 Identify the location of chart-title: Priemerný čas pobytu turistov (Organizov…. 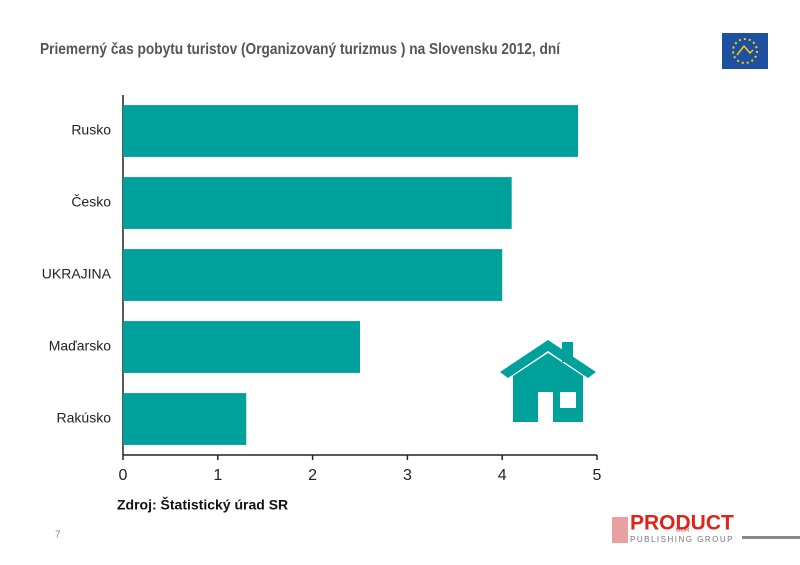
(300, 49).